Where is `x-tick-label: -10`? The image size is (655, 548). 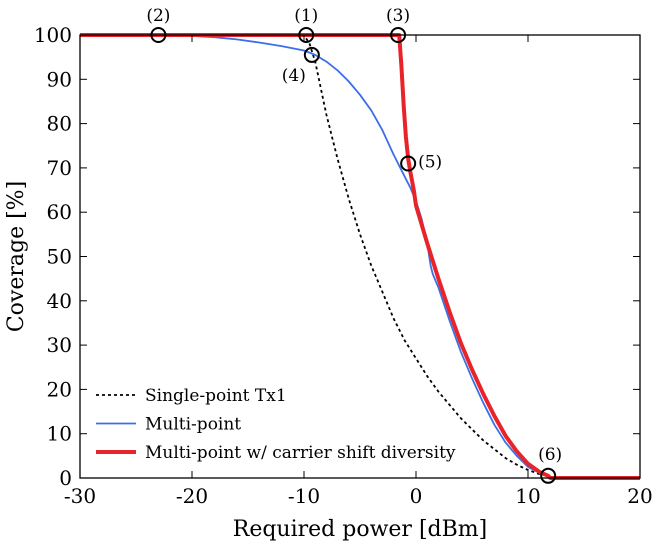
x-tick-label: -10 is located at coordinates (304, 496).